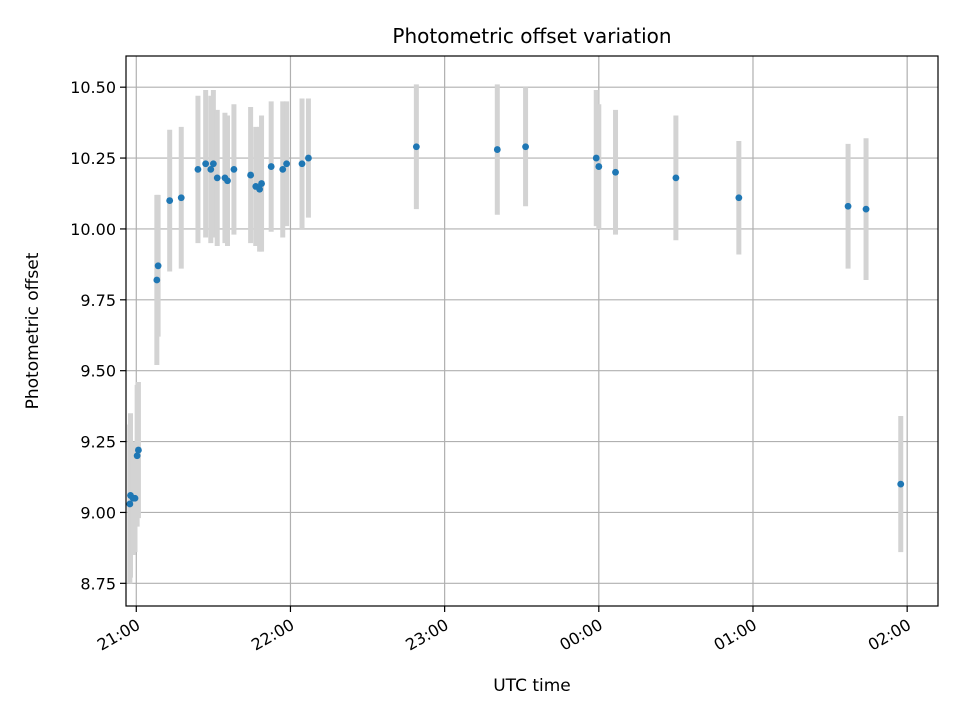  Describe the element at coordinates (98, 300) in the screenshot. I see `y-tick-label: 9.75` at that location.